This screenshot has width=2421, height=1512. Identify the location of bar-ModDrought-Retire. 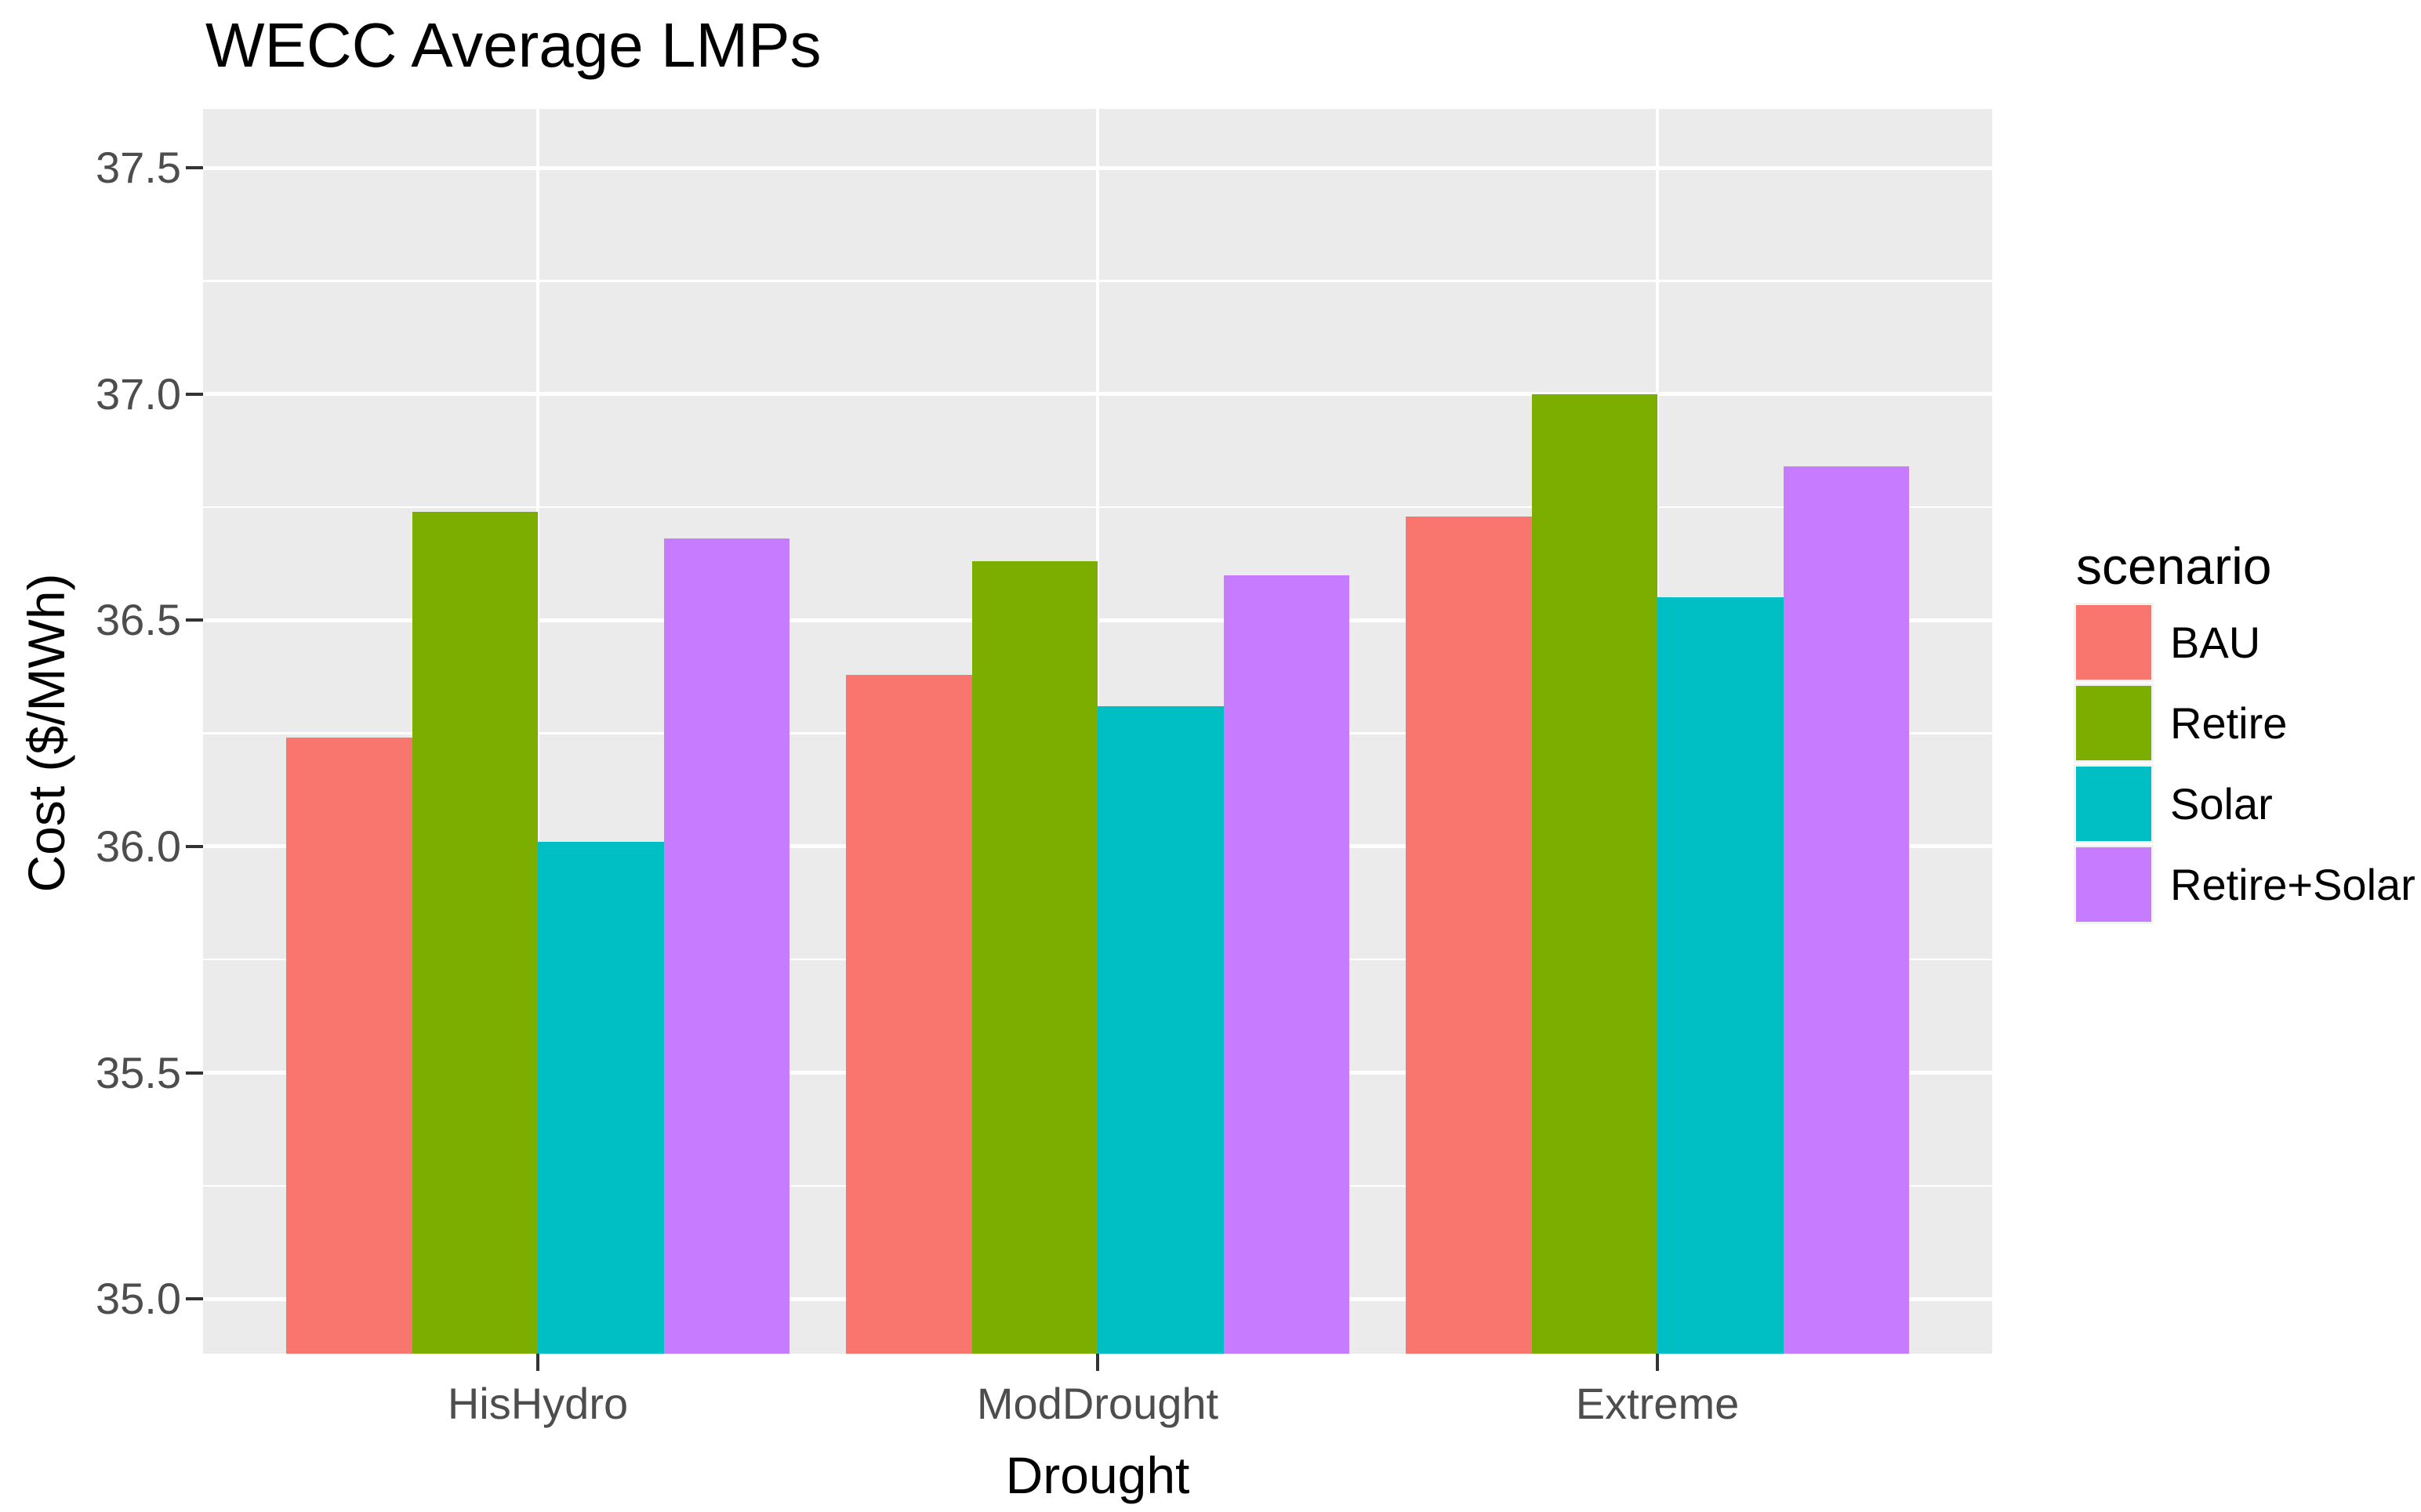
(1034, 957).